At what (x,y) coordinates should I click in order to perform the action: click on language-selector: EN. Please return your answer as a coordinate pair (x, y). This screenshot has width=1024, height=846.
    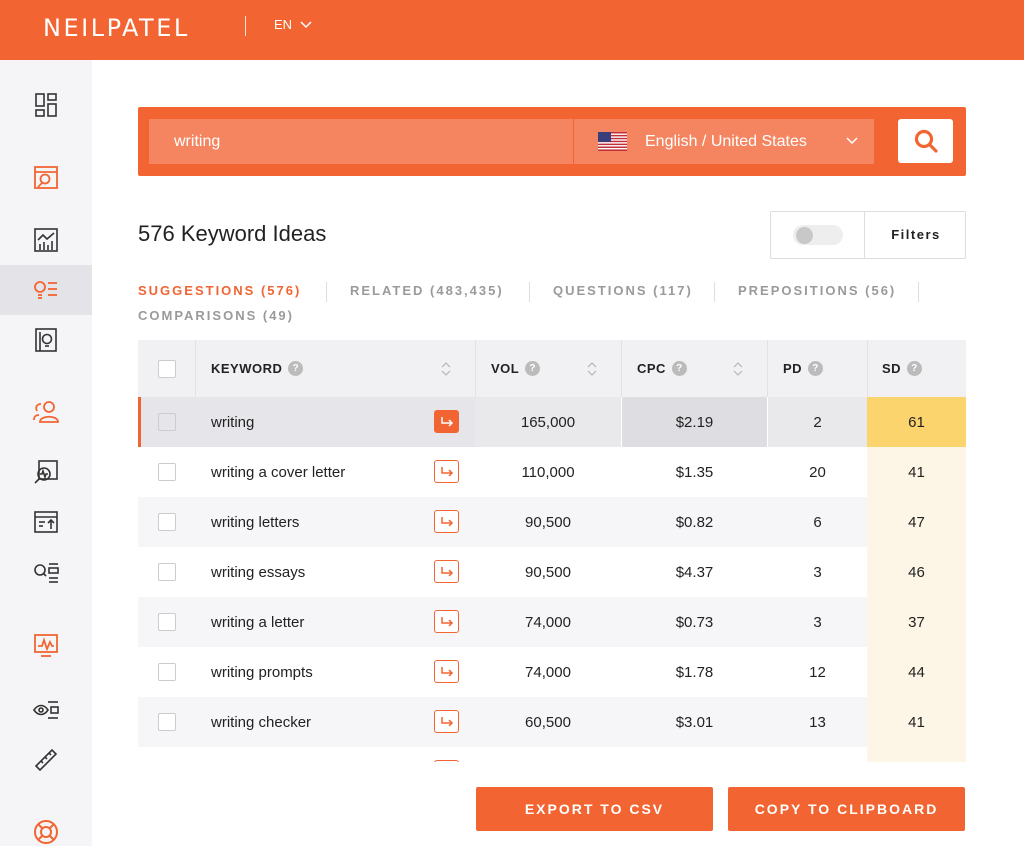
    Looking at the image, I should click on (293, 24).